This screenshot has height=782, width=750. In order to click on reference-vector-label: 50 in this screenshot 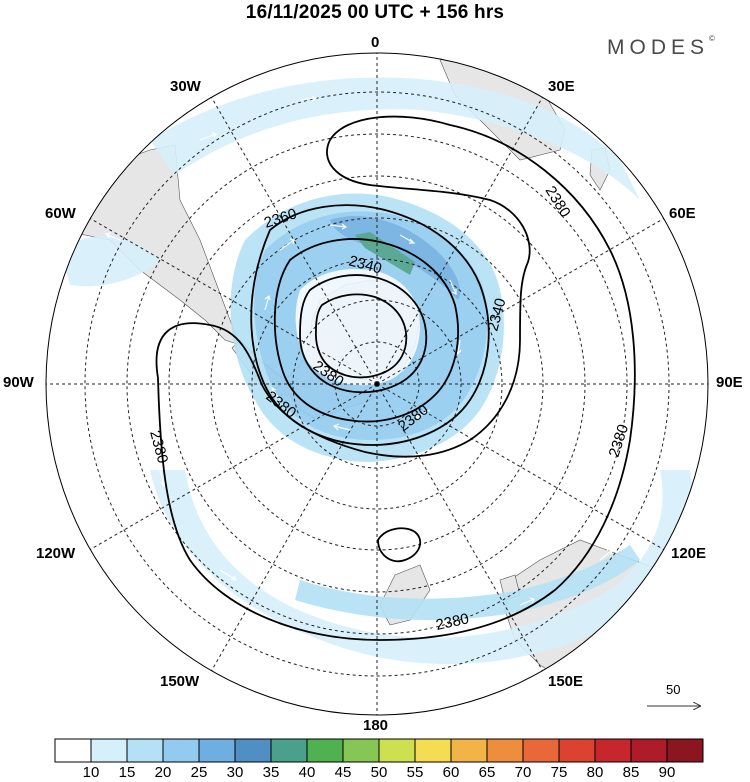, I will do `click(673, 689)`.